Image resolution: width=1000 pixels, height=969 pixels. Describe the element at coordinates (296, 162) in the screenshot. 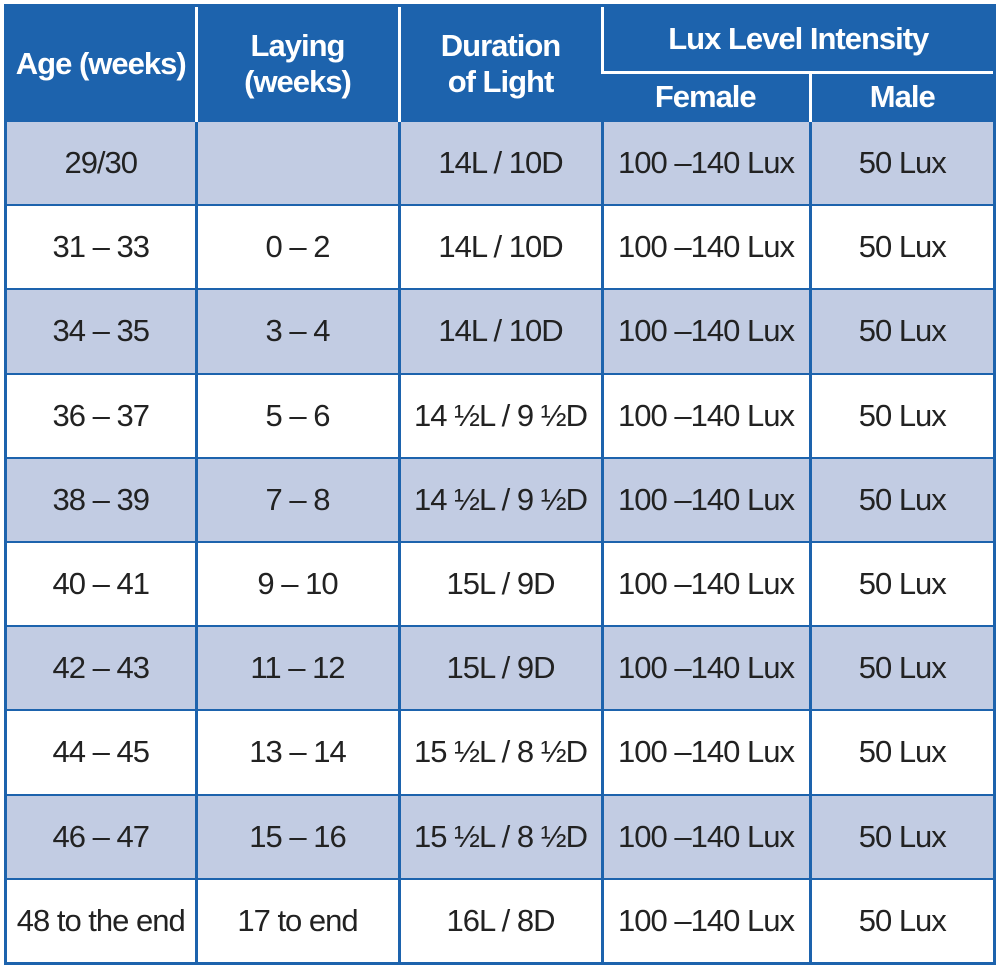

I see `cell-laying` at that location.